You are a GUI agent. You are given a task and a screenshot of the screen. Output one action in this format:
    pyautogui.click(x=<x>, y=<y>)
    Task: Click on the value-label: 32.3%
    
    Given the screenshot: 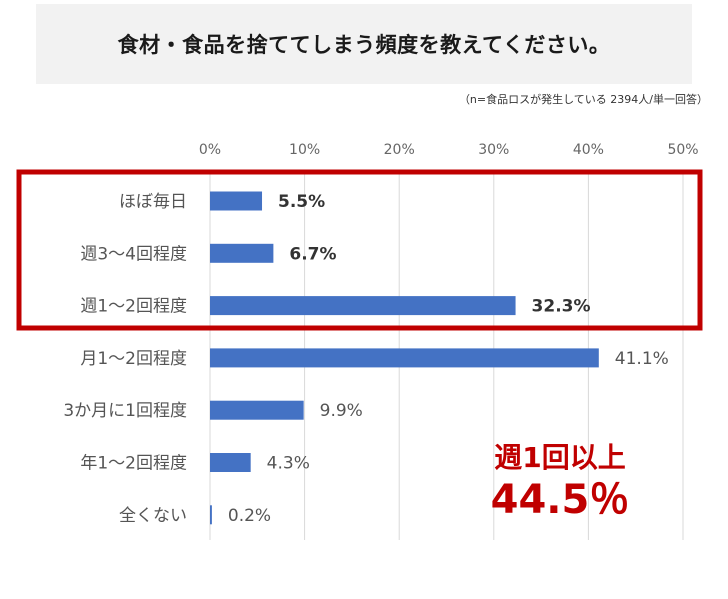 What is the action you would take?
    pyautogui.click(x=561, y=307)
    